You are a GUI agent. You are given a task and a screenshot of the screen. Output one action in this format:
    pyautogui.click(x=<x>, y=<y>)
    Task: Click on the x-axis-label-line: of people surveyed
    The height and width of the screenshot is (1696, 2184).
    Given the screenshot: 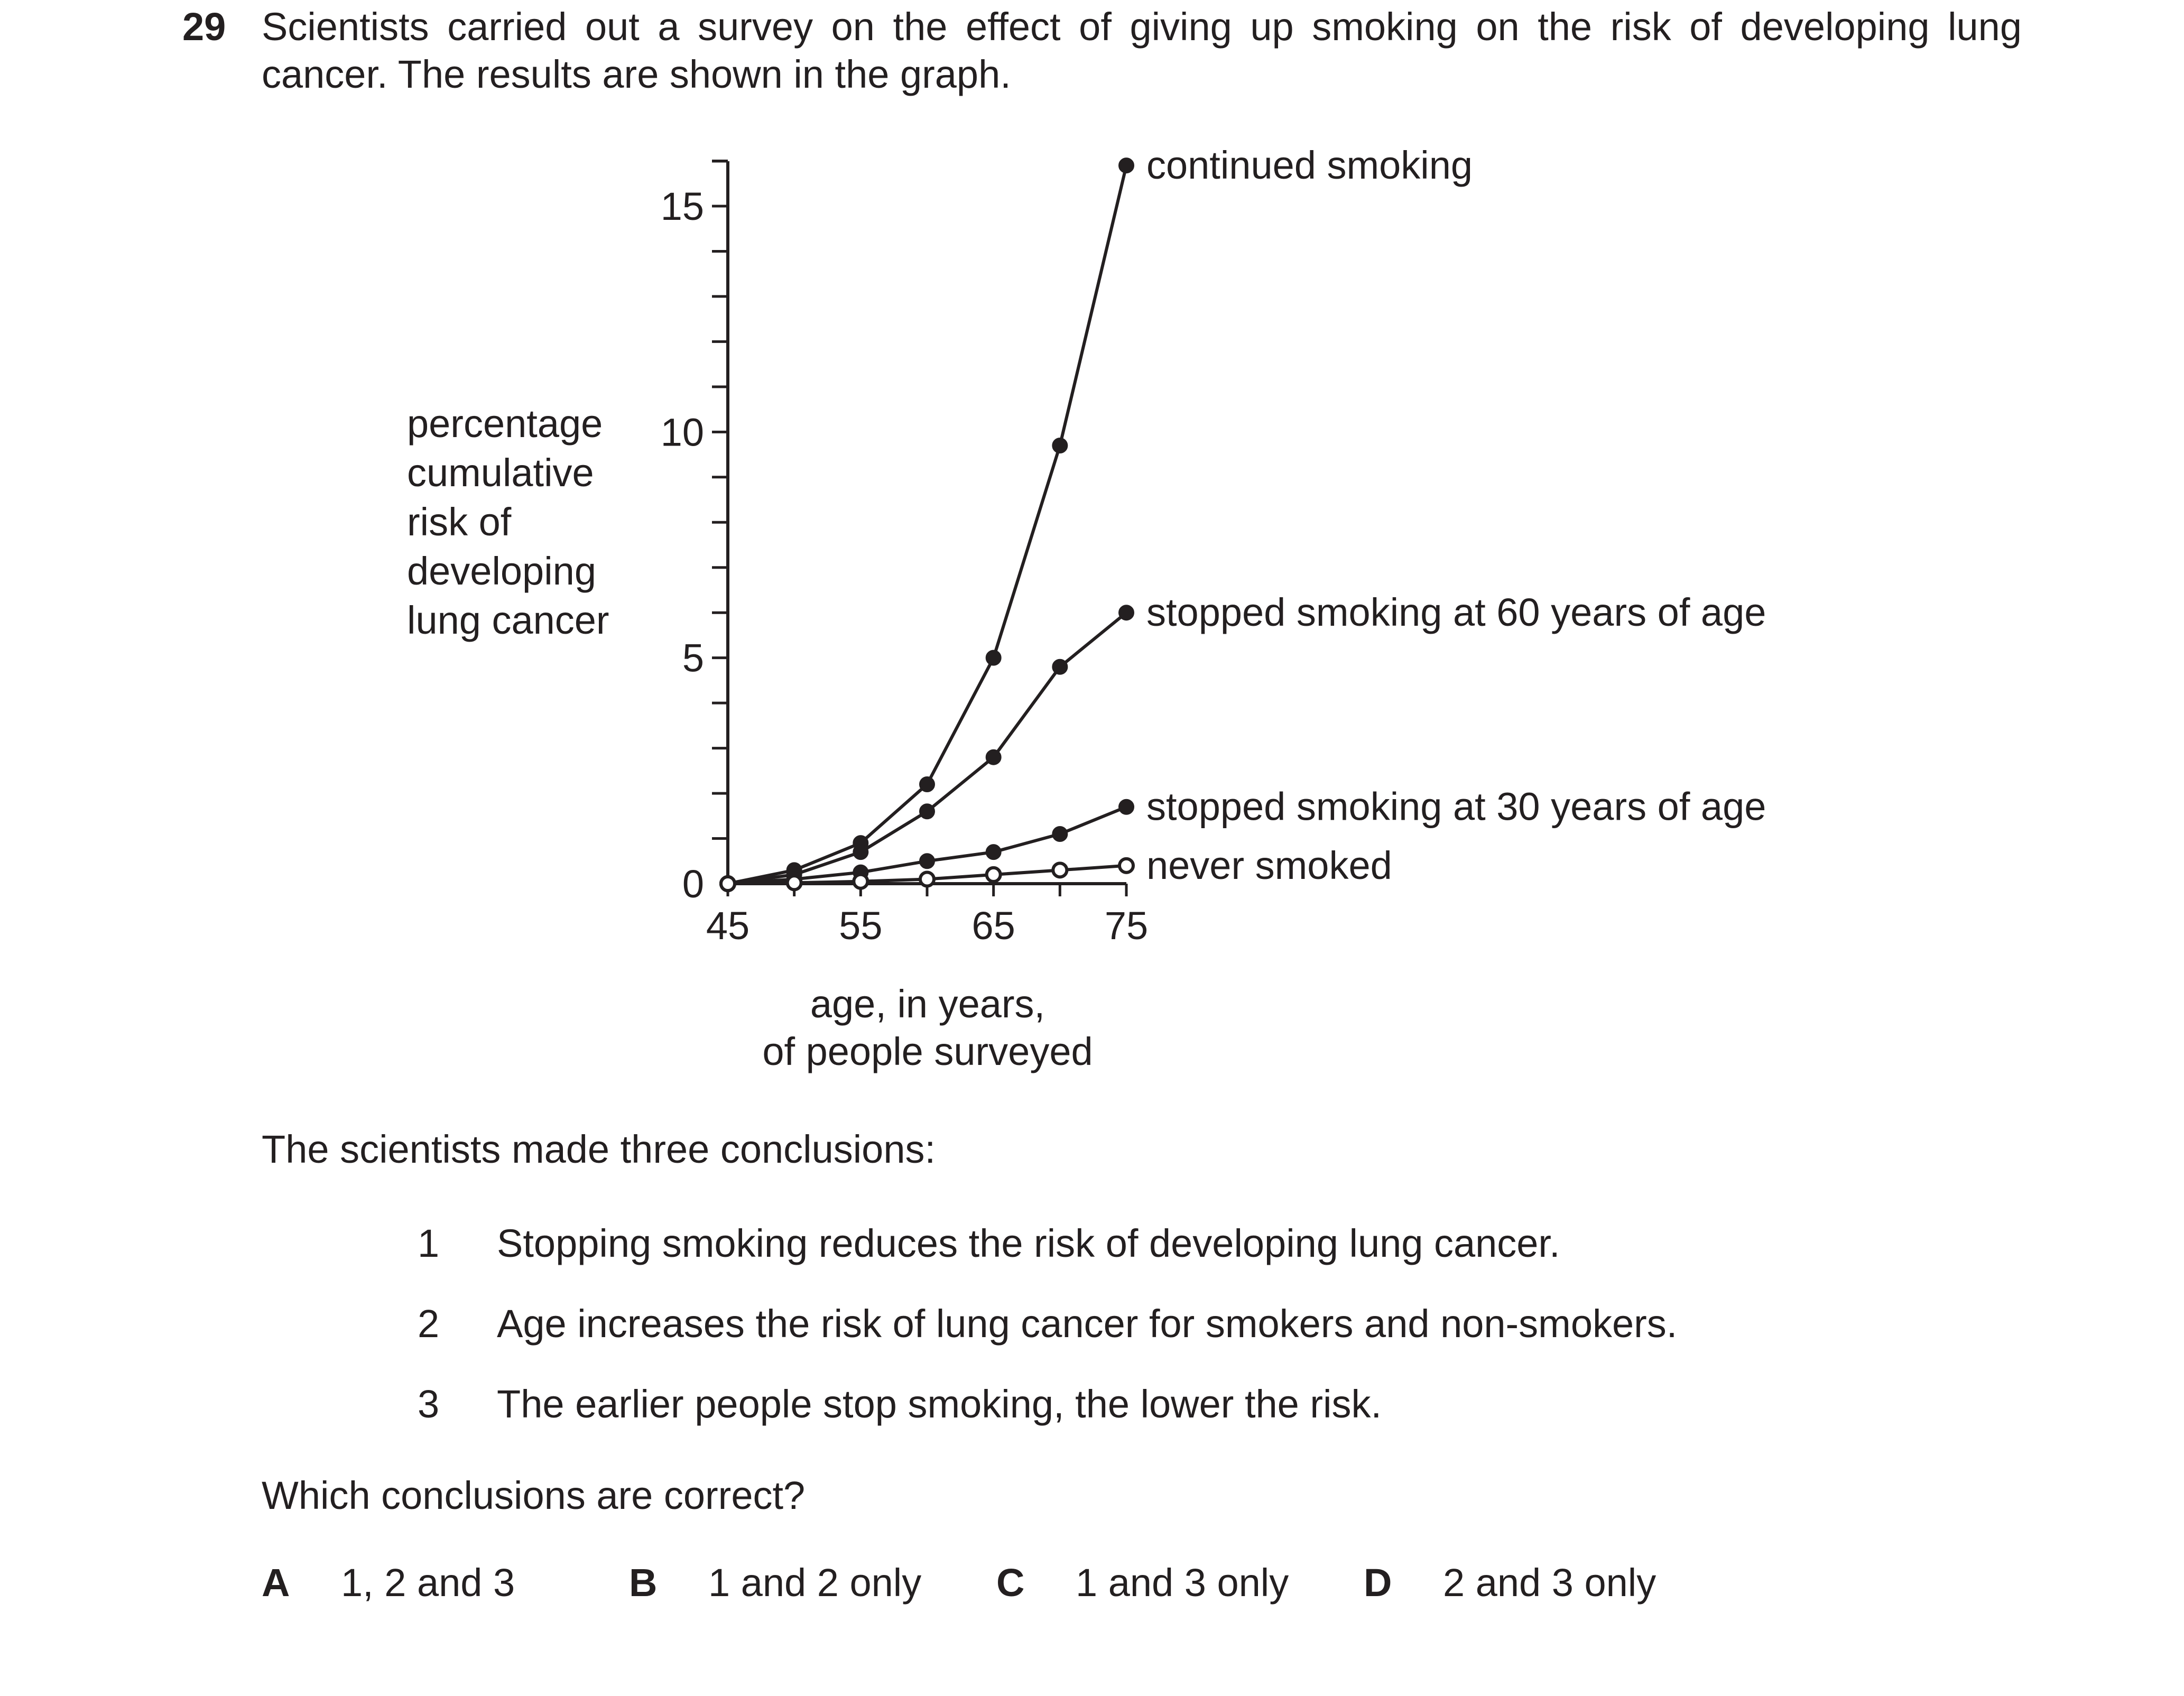 What is the action you would take?
    pyautogui.click(x=927, y=1051)
    